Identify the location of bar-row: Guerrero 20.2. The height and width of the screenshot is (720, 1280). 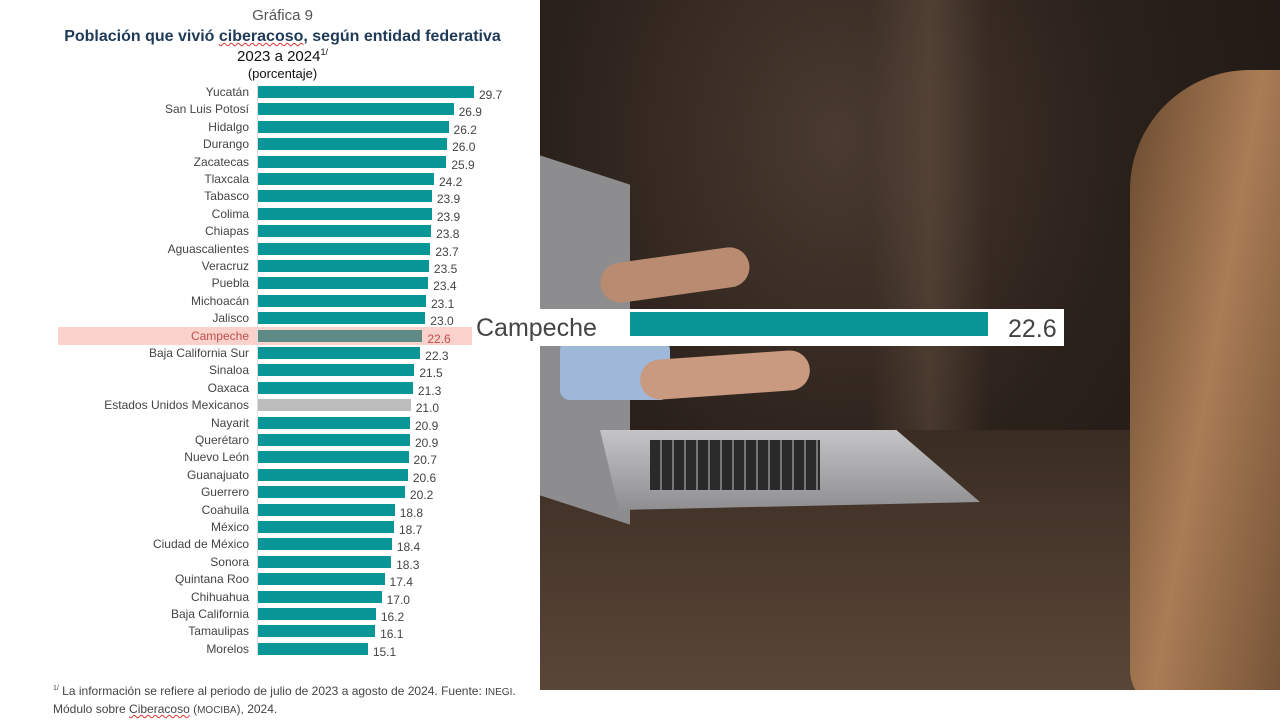
(270, 493).